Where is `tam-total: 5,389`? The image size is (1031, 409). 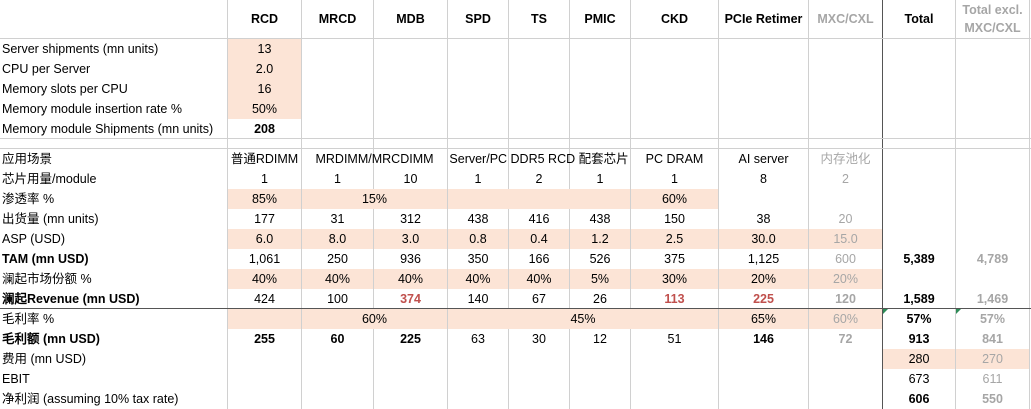
tam-total: 5,389 is located at coordinates (919, 259).